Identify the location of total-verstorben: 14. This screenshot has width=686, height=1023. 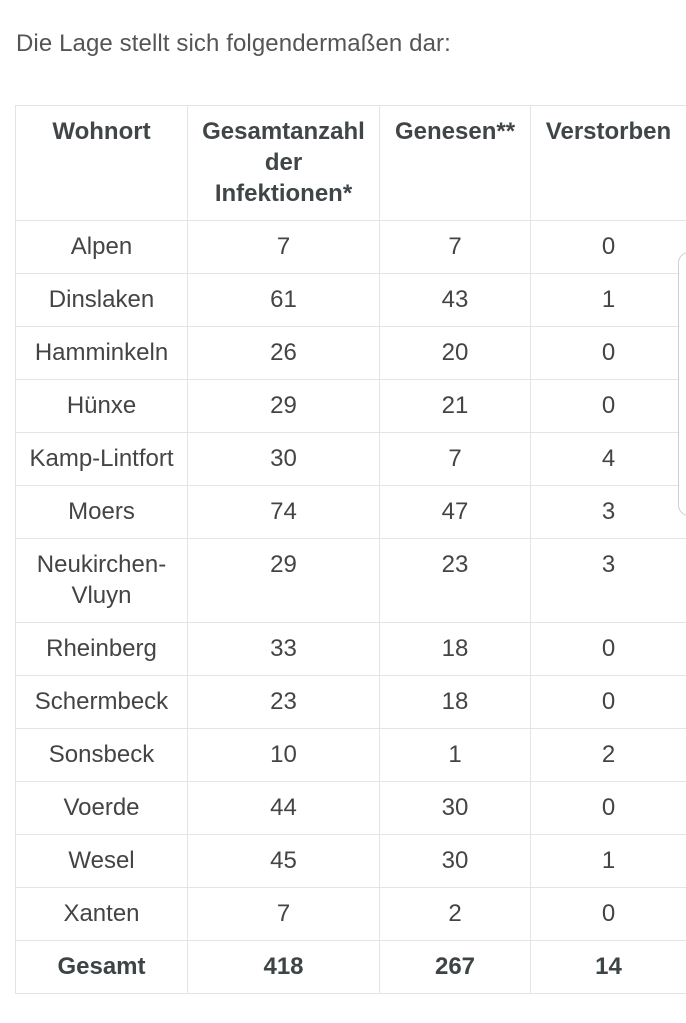
(608, 967).